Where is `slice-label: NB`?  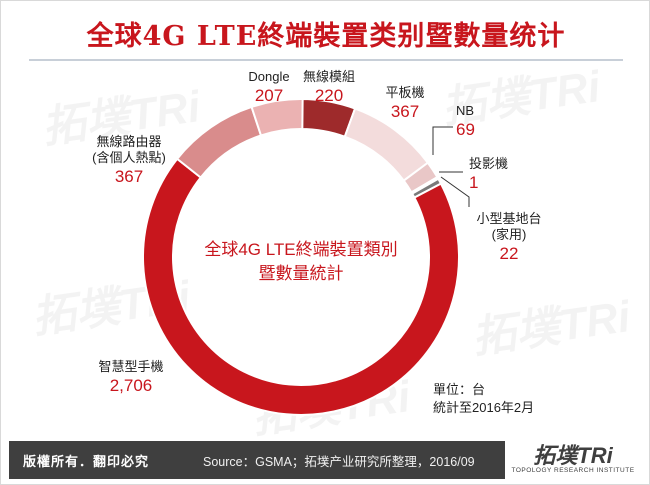 slice-label: NB is located at coordinates (465, 110).